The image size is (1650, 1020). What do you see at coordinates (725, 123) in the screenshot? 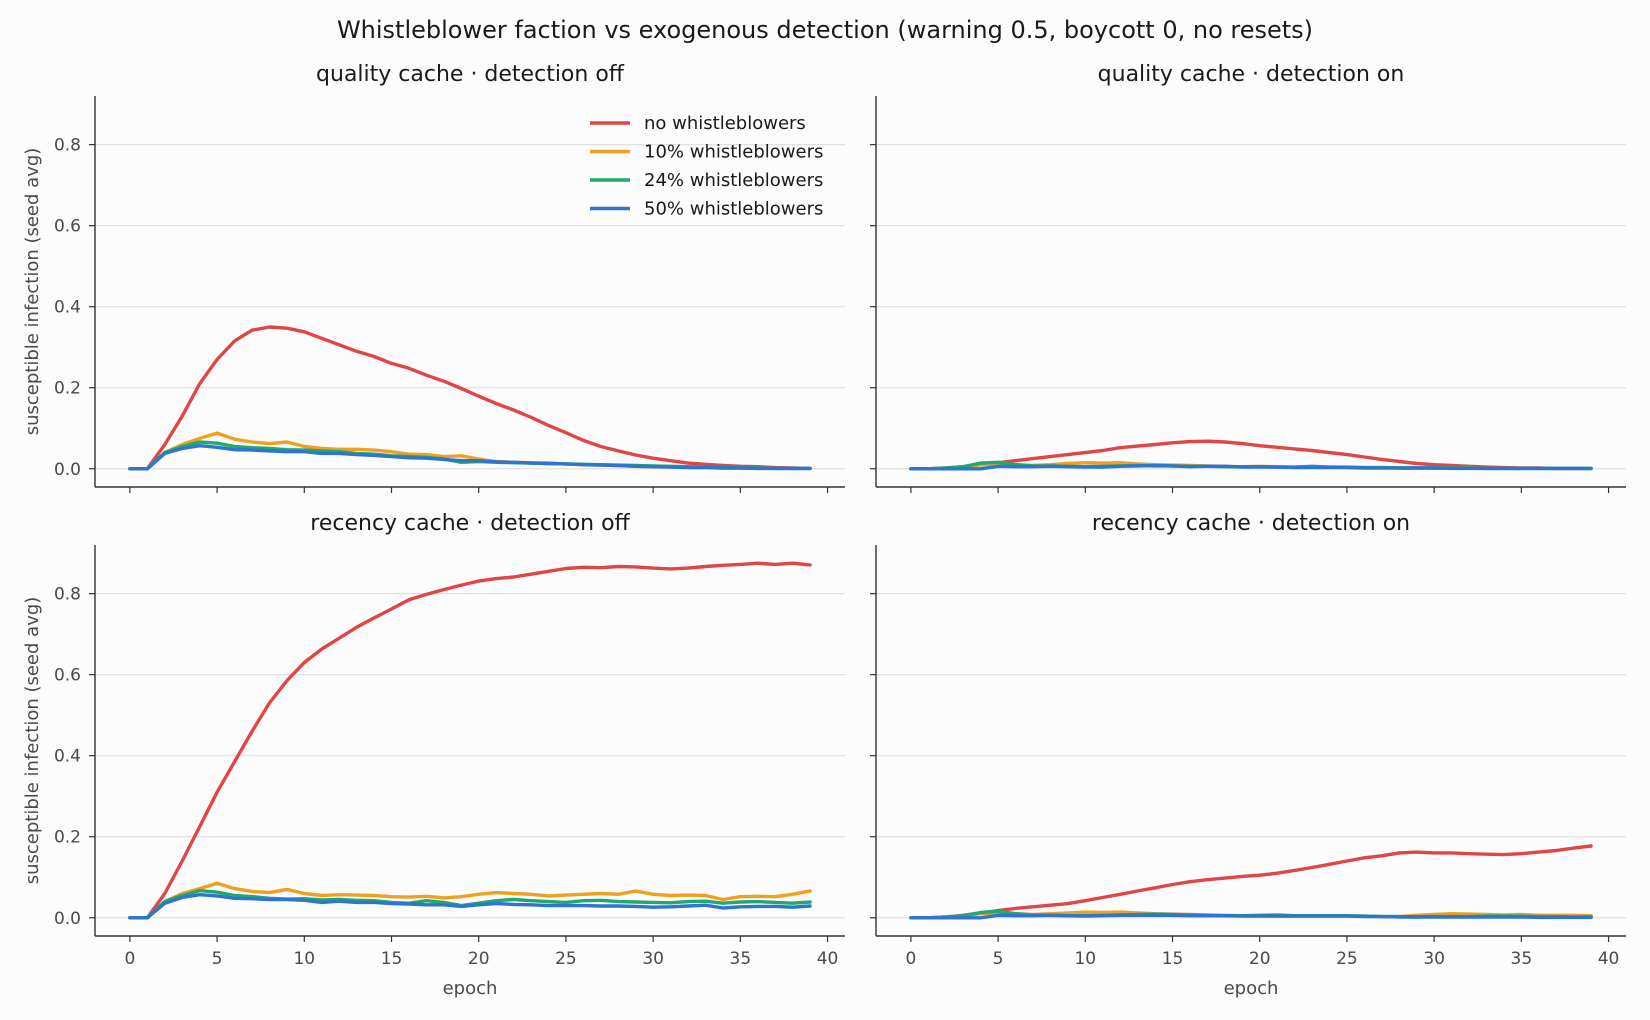
I see `legend-label: no whistleblowers` at bounding box center [725, 123].